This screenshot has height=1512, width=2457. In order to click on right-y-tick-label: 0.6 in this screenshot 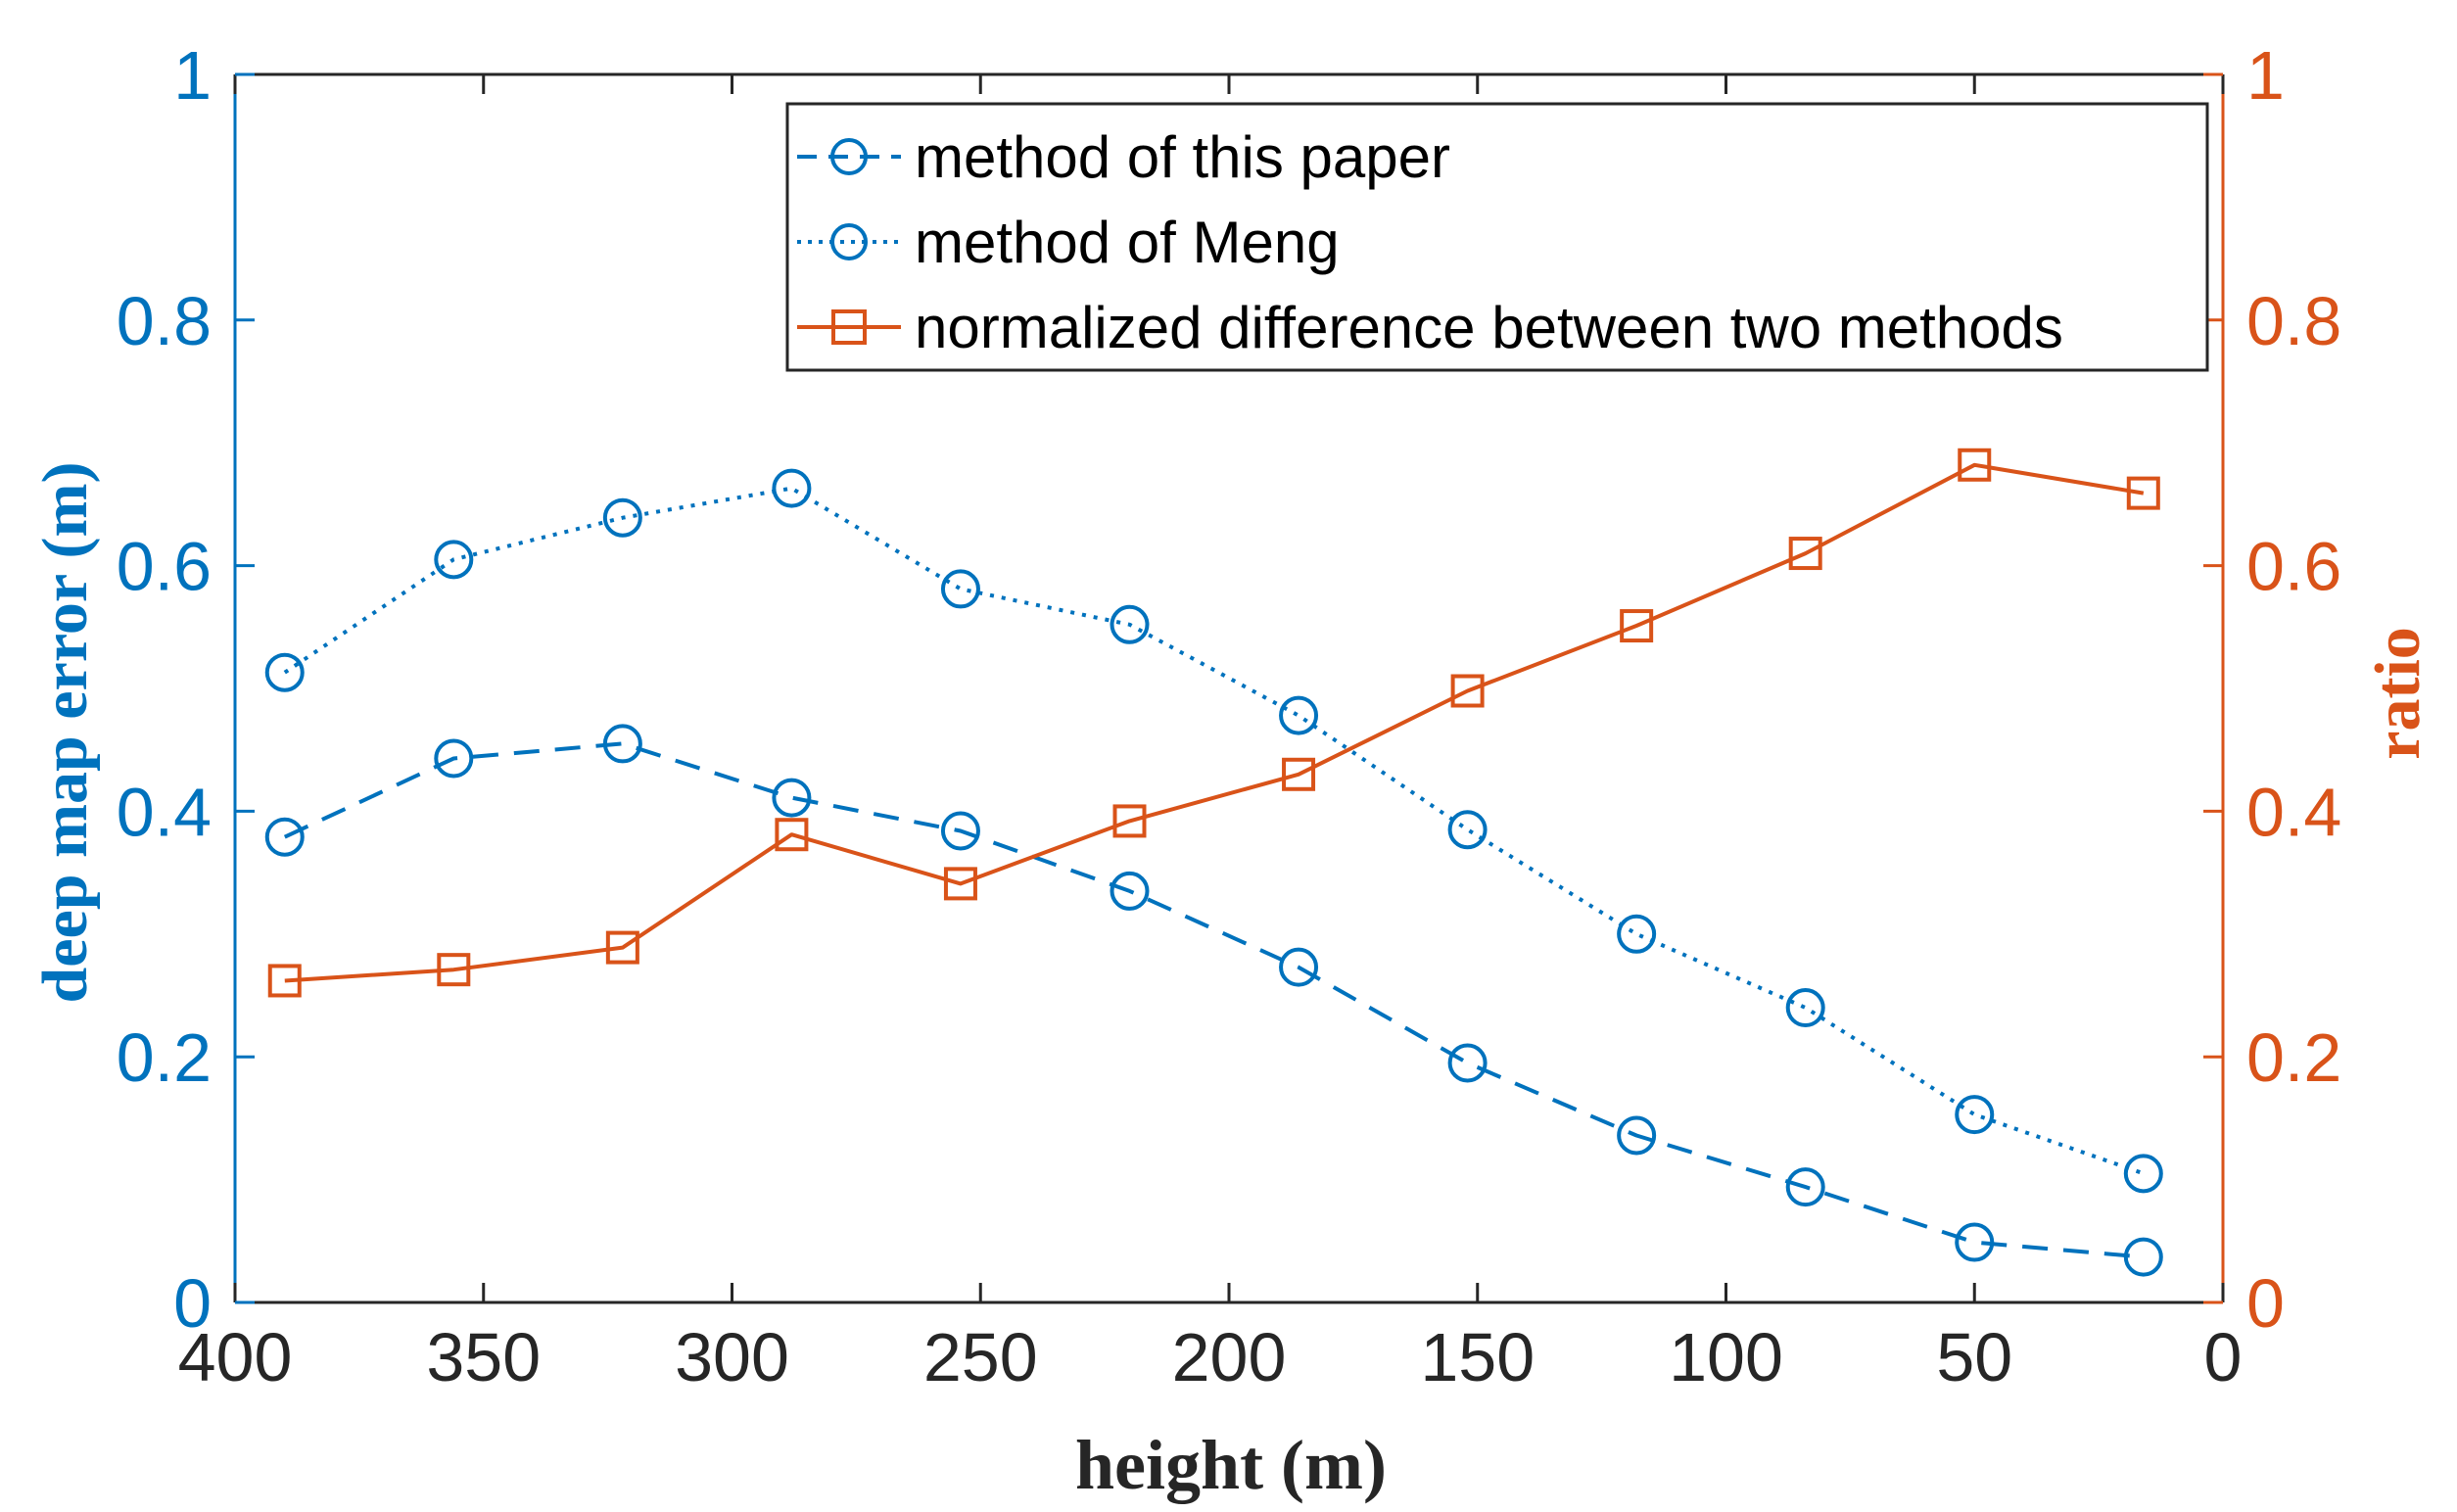, I will do `click(2293, 567)`.